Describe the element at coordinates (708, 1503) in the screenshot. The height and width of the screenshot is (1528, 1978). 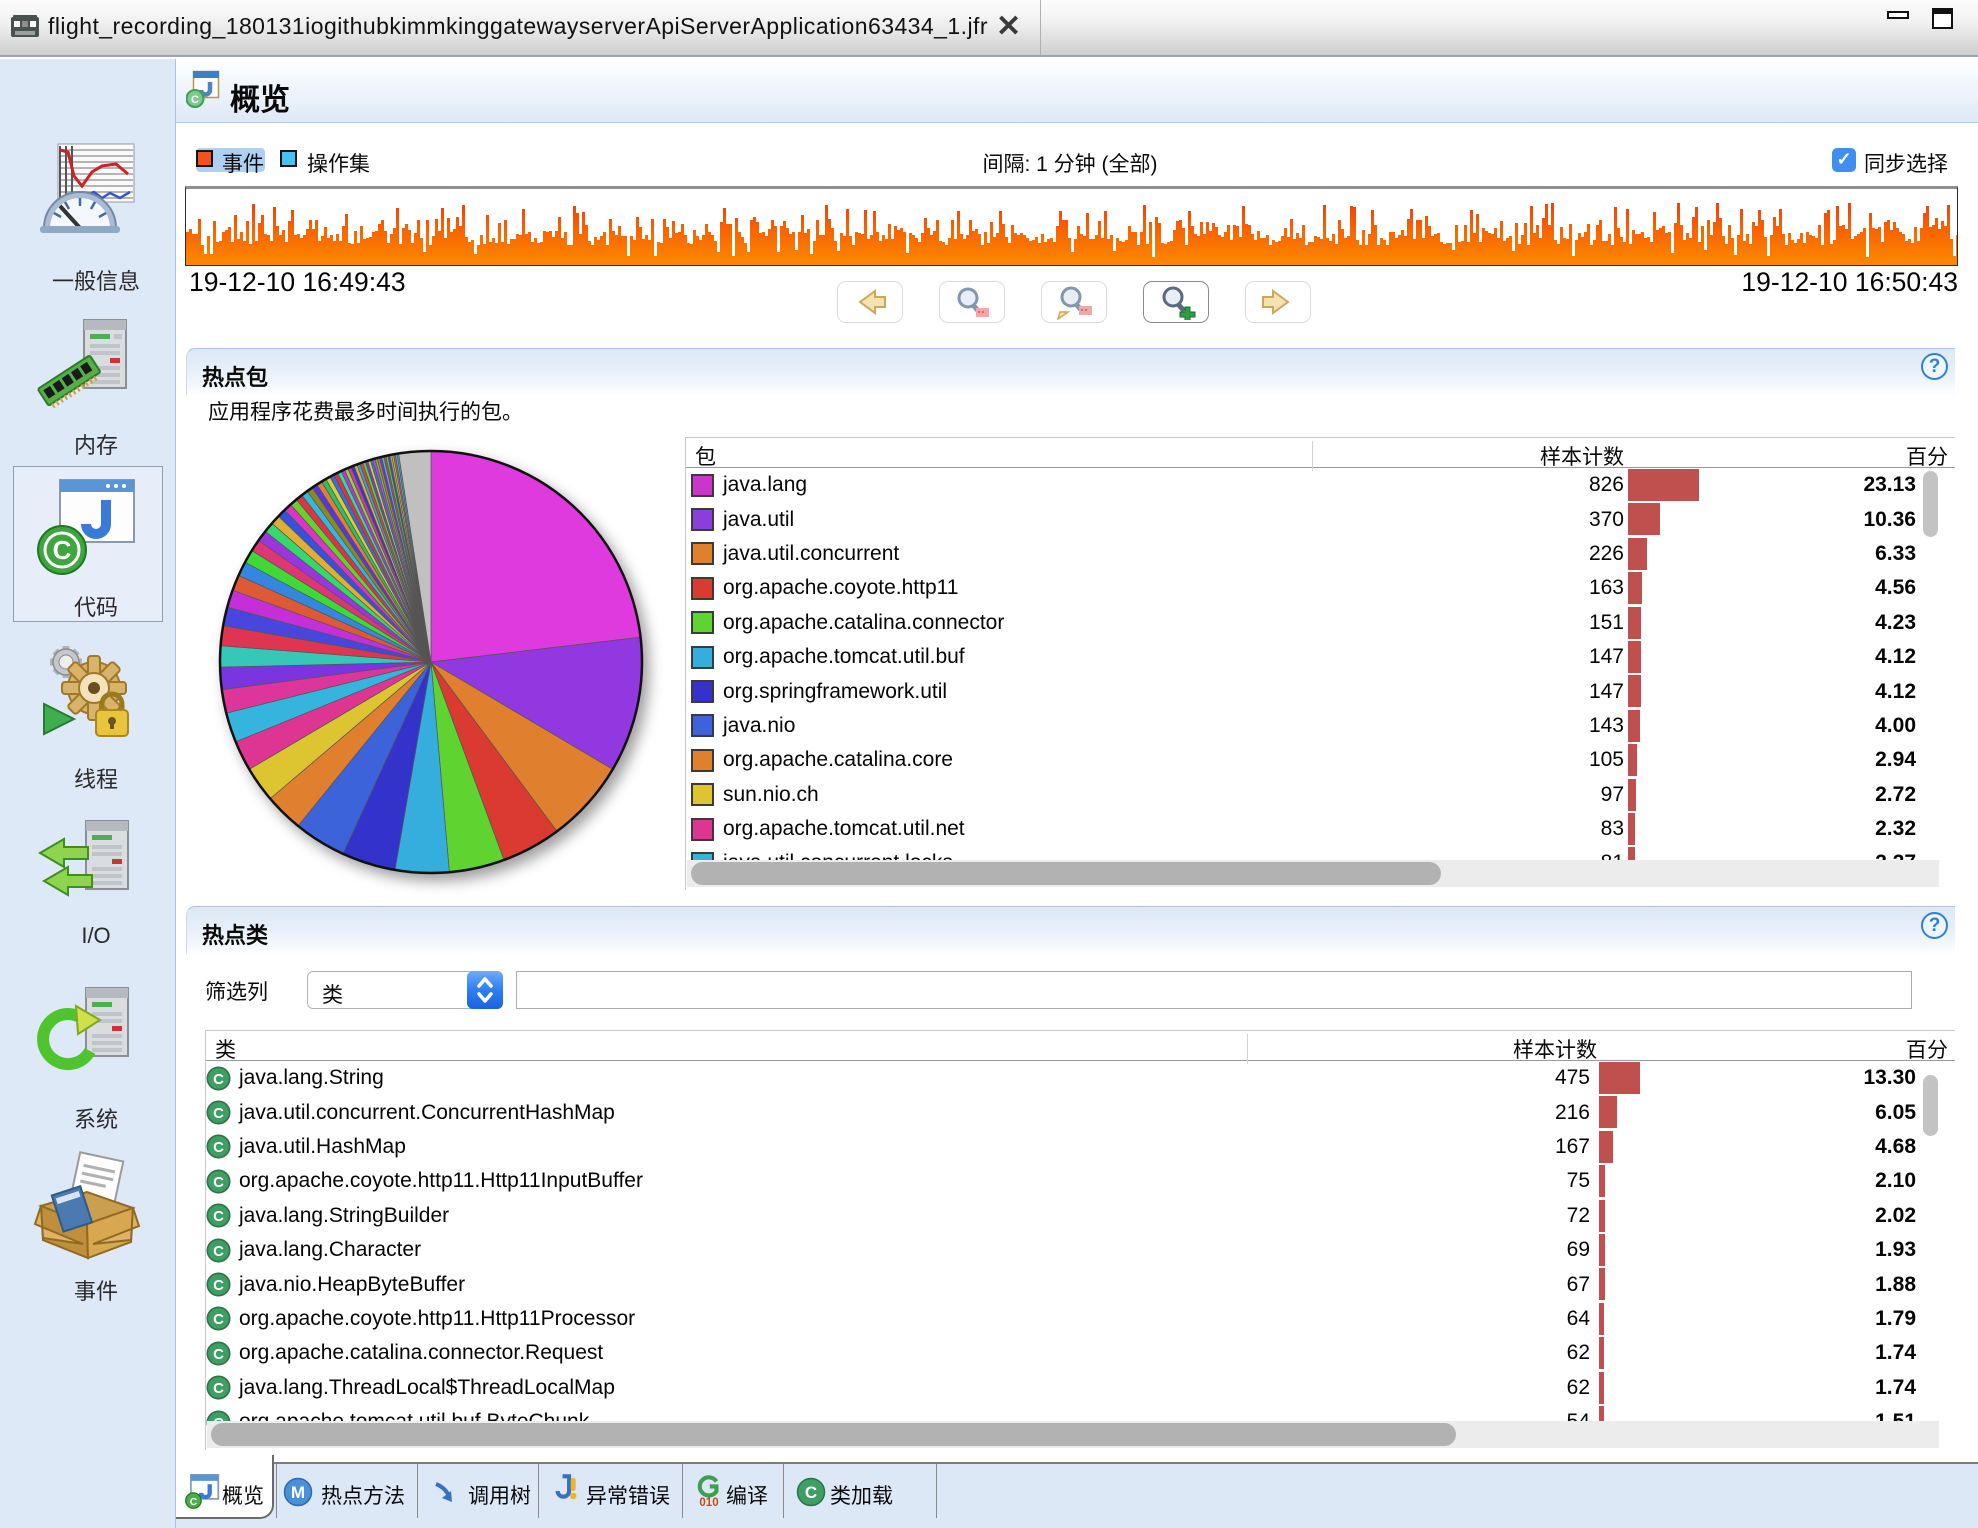
I see `svg-text: 010` at that location.